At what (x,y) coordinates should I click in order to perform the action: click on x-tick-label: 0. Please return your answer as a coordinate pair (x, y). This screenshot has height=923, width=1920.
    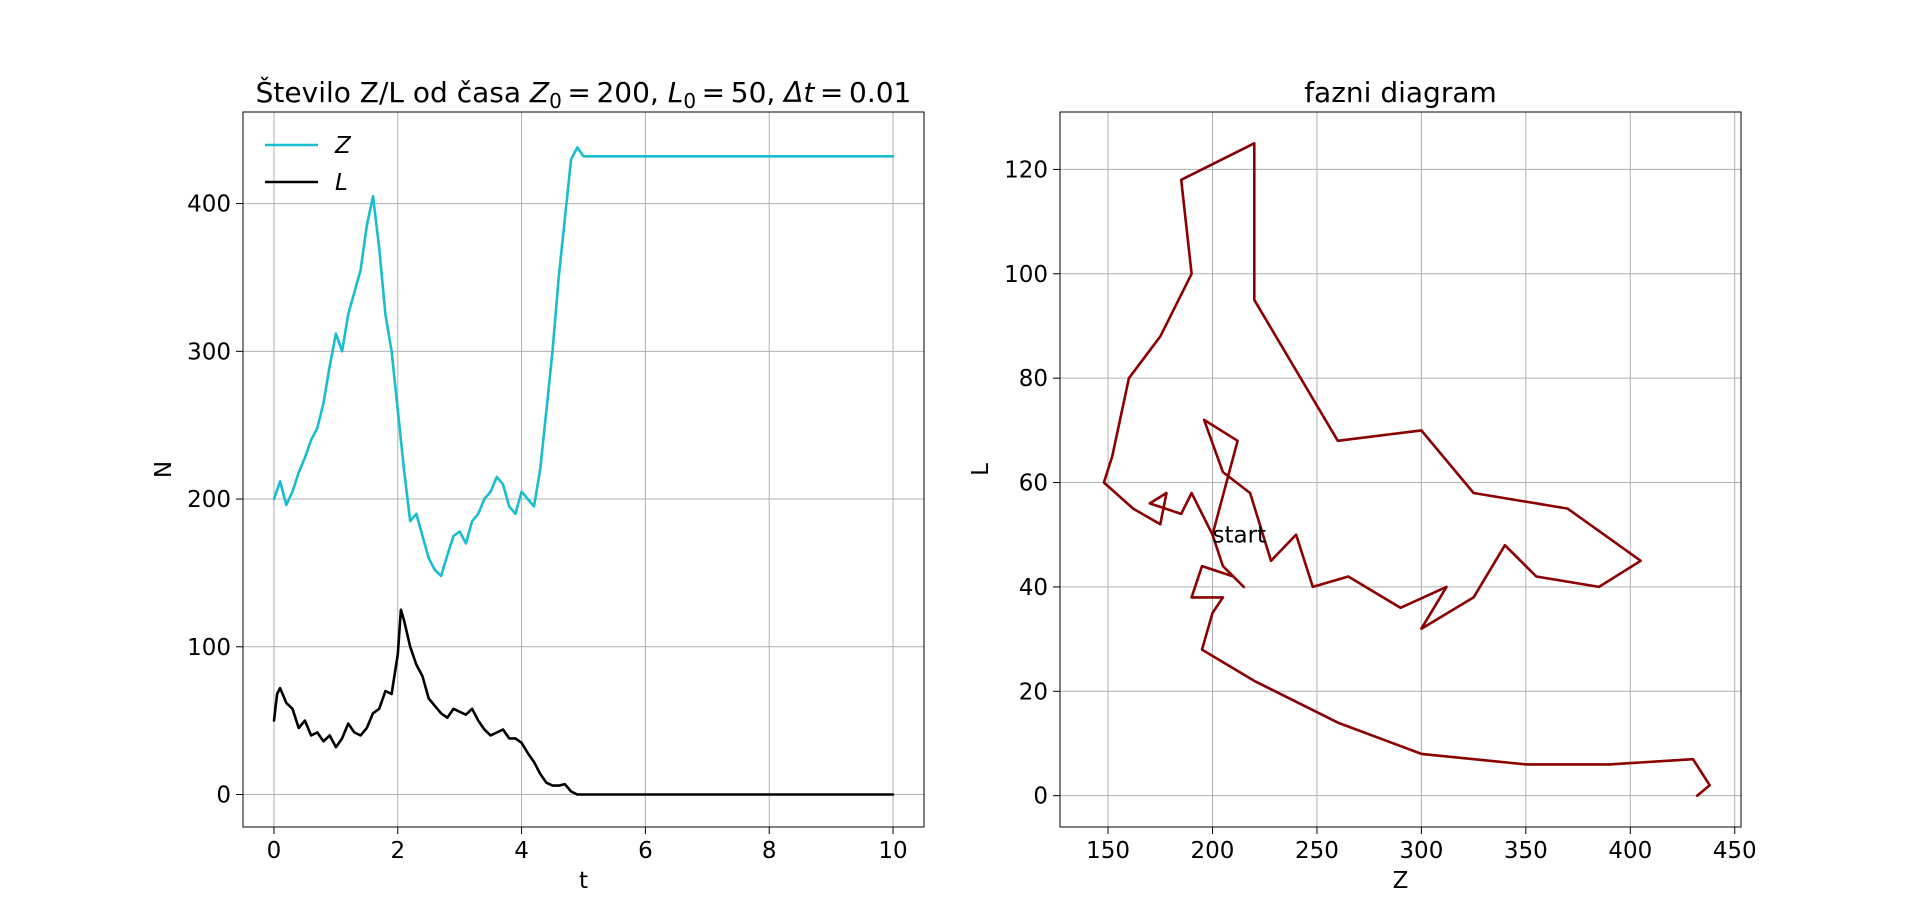
    Looking at the image, I should click on (274, 851).